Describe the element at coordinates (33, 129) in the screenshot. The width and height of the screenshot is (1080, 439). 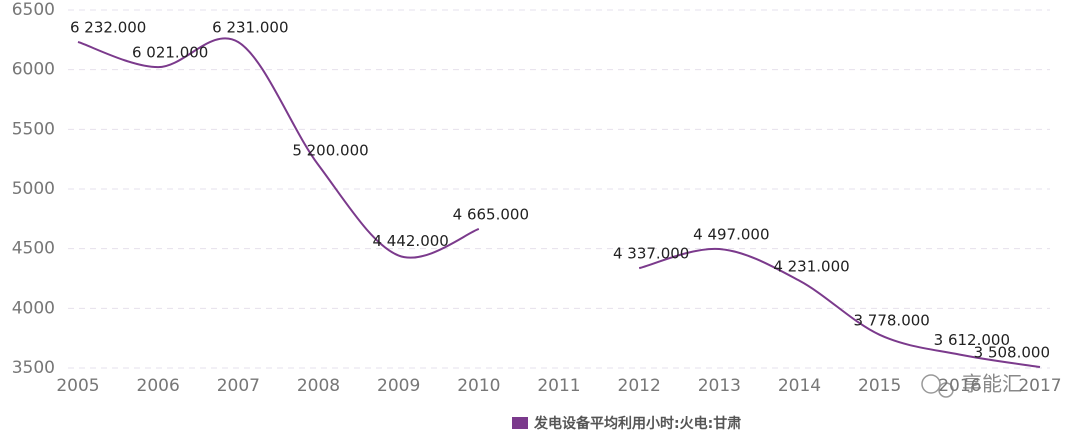
I see `y-tick-label: 5500` at that location.